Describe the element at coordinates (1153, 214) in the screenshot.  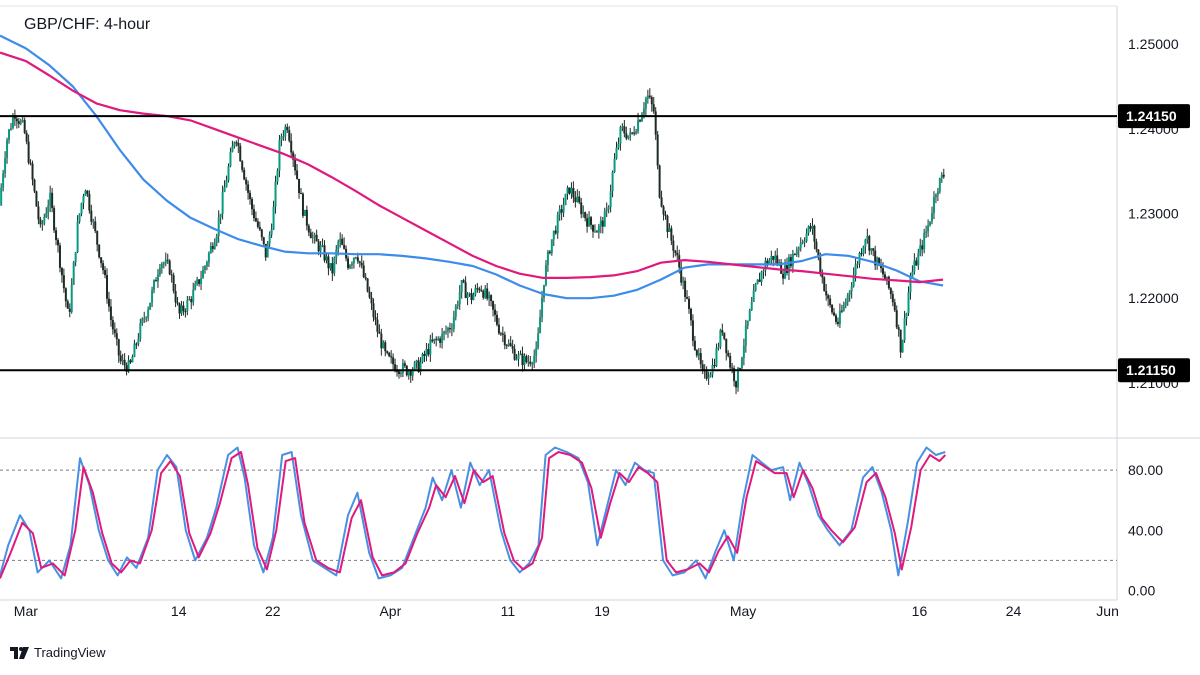
I see `price-tick-2: 1.23000` at that location.